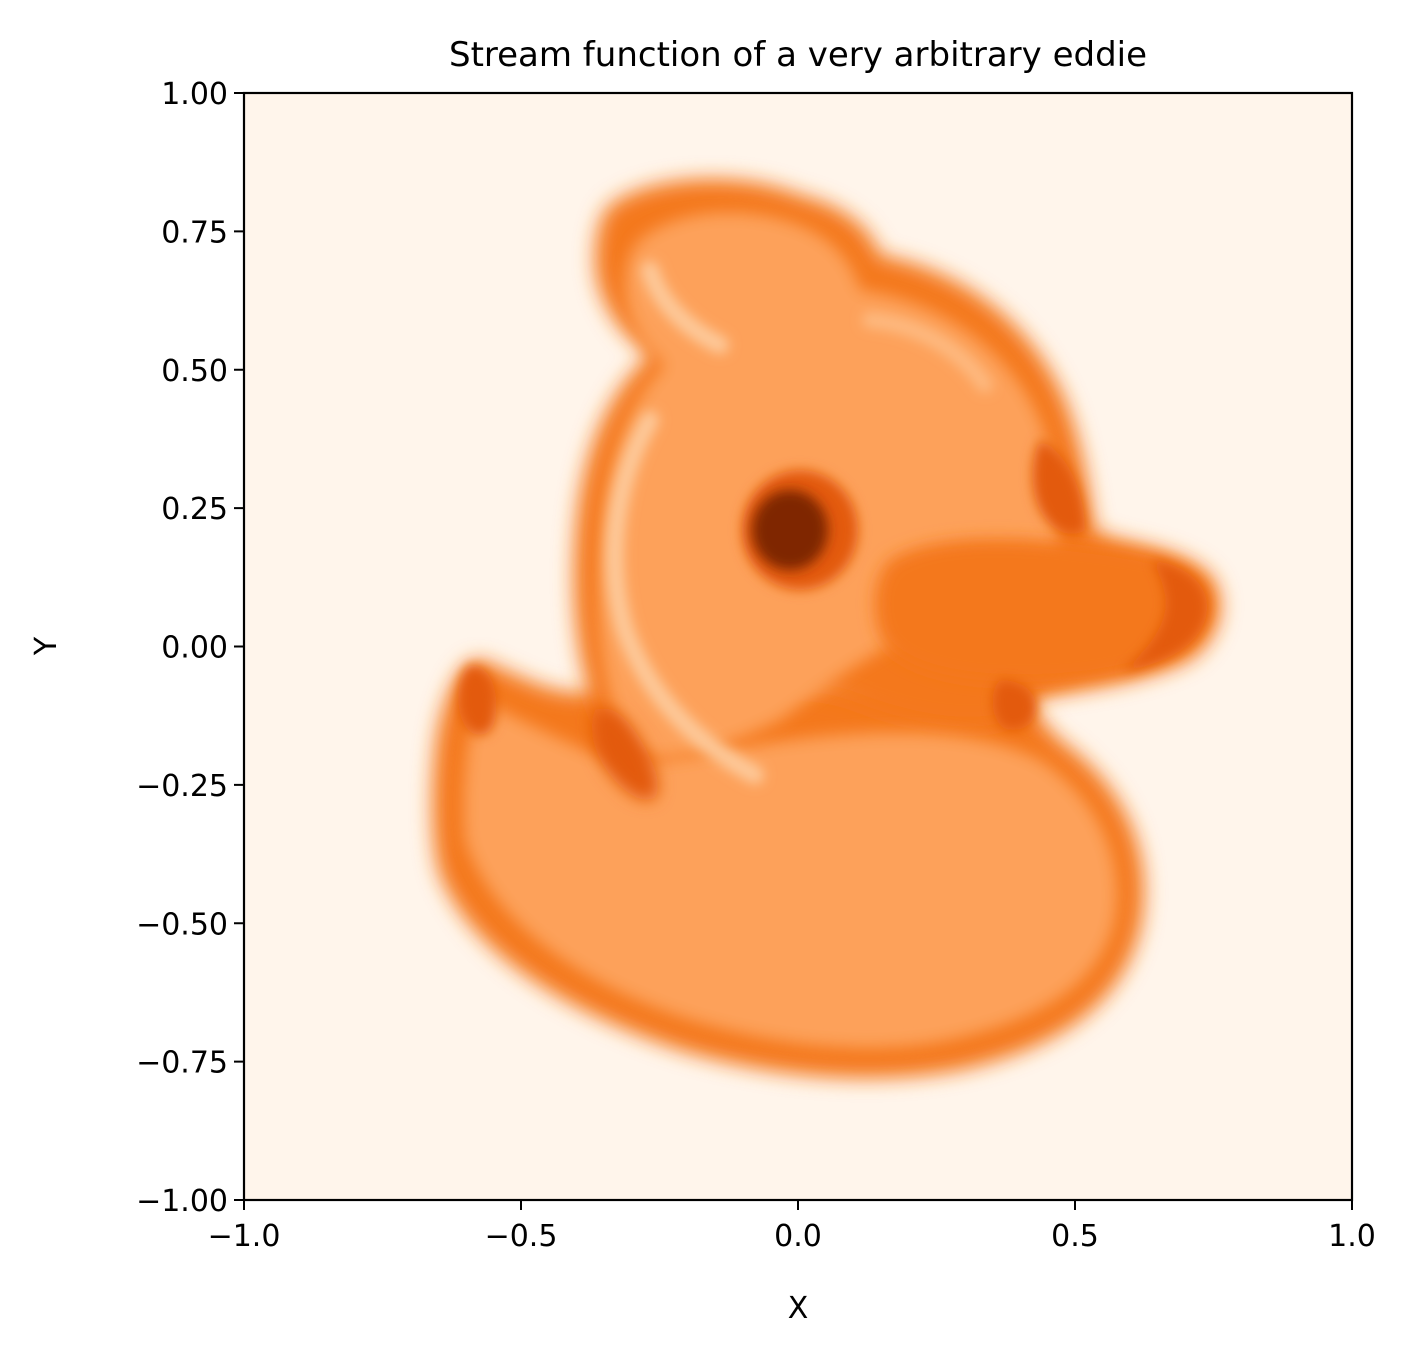 The width and height of the screenshot is (1414, 1357). Describe the element at coordinates (477, 700) in the screenshot. I see `heatmap-region-tail-tip` at that location.